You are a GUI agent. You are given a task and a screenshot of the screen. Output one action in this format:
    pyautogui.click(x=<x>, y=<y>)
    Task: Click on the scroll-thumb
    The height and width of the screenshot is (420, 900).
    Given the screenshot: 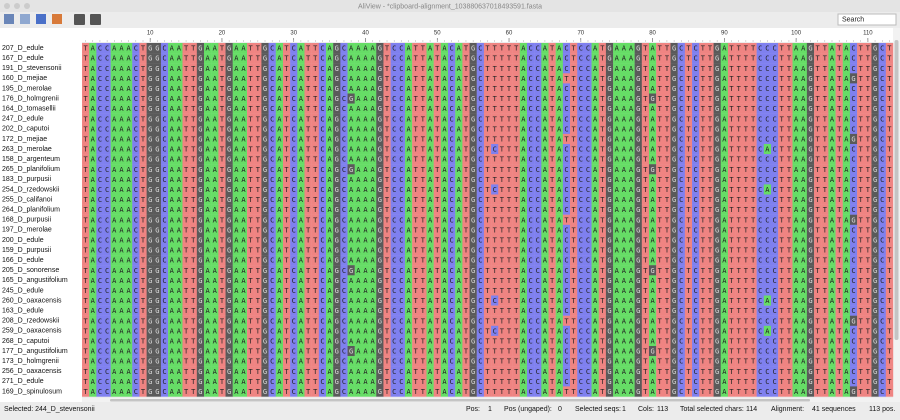 What is the action you would take?
    pyautogui.click(x=896, y=190)
    